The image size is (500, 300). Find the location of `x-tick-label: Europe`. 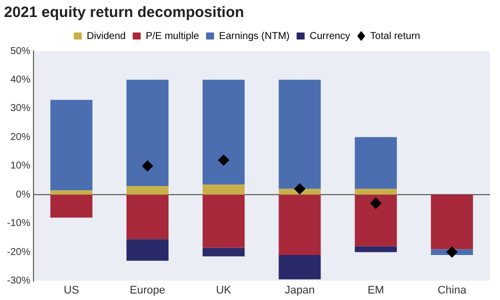

x-tick-label: Europe is located at coordinates (148, 290).